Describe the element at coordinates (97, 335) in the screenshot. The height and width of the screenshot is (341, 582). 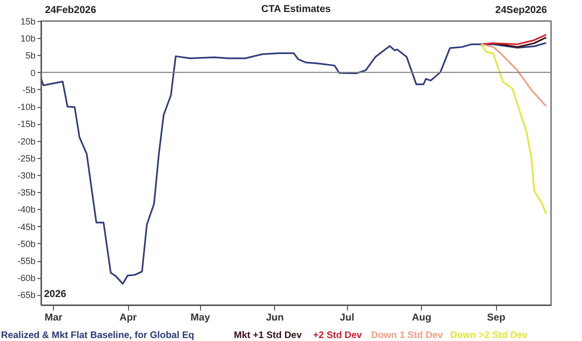
I see `text: Realized & Mkt Flat Baseline, for Global Eq` at that location.